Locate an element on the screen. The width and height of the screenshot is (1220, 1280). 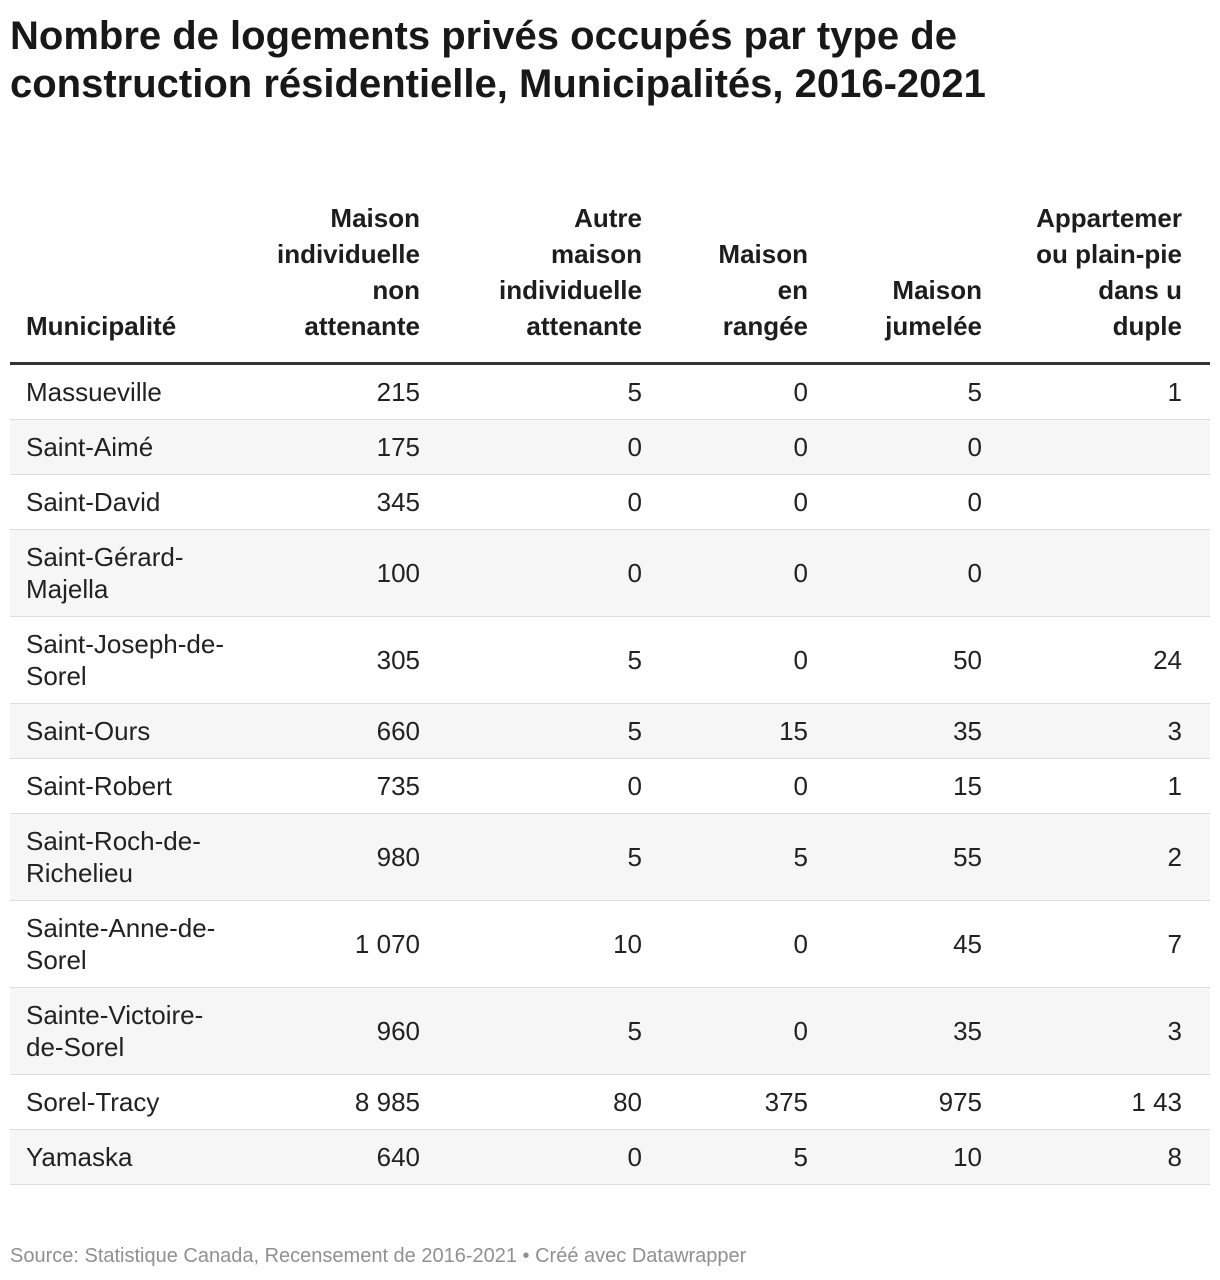
cell-municipalite: Sorel-Tracy is located at coordinates (121, 1102).